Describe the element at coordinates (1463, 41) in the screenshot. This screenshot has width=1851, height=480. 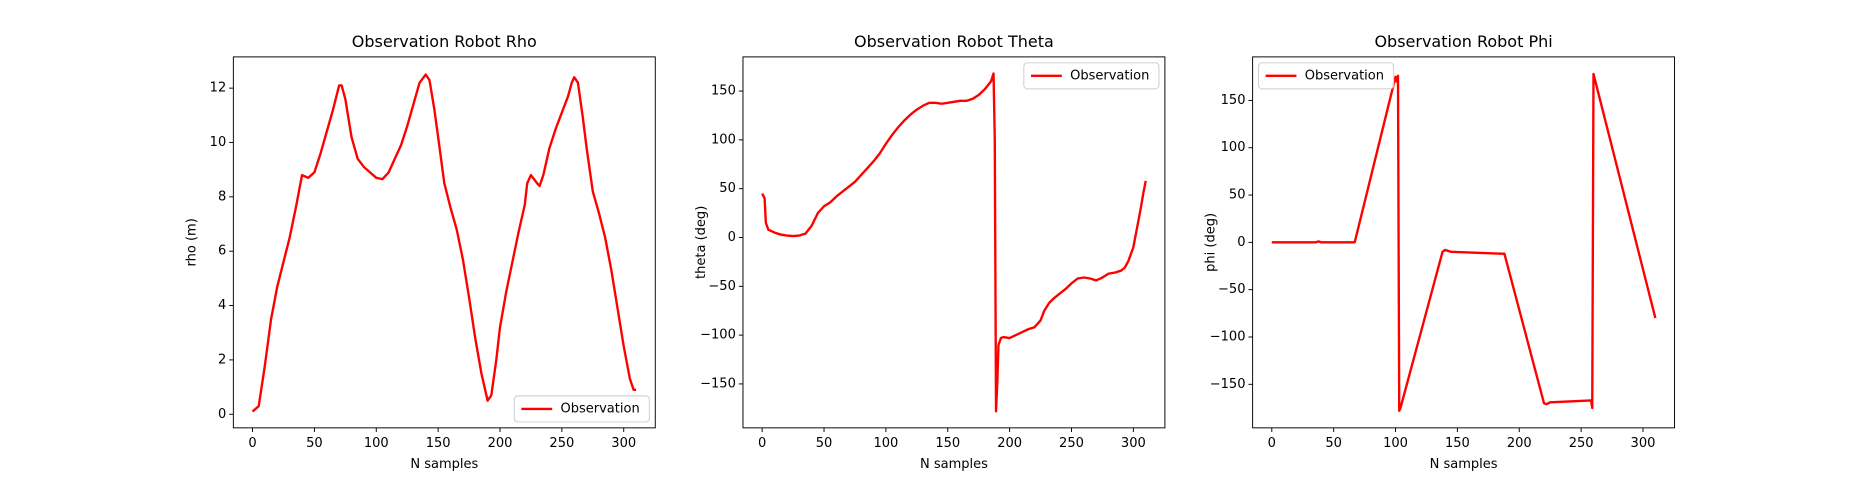
I see `chart-title: Observation Robot Phi` at that location.